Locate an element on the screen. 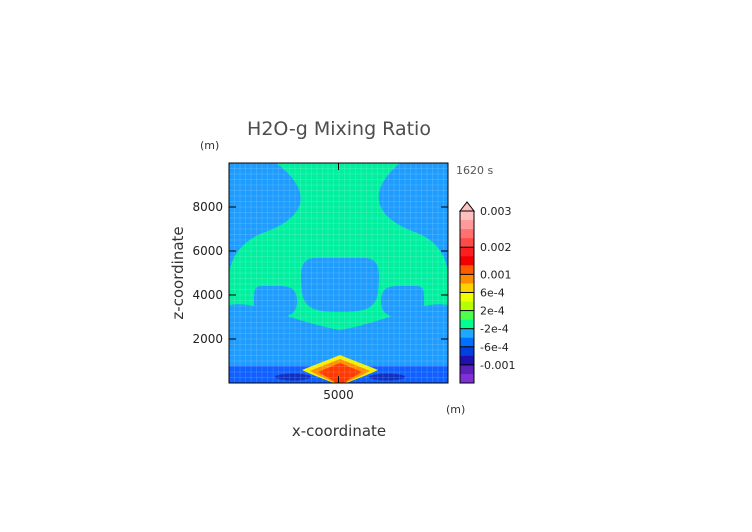 The height and width of the screenshot is (532, 752). colorbar-tick-label: 6e-4 is located at coordinates (492, 292).